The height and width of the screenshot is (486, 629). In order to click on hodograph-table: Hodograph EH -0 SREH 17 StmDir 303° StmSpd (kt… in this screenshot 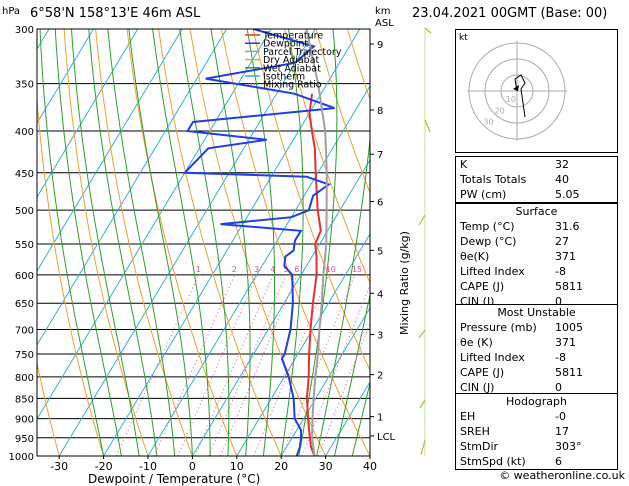, I will do `click(536, 431)`.